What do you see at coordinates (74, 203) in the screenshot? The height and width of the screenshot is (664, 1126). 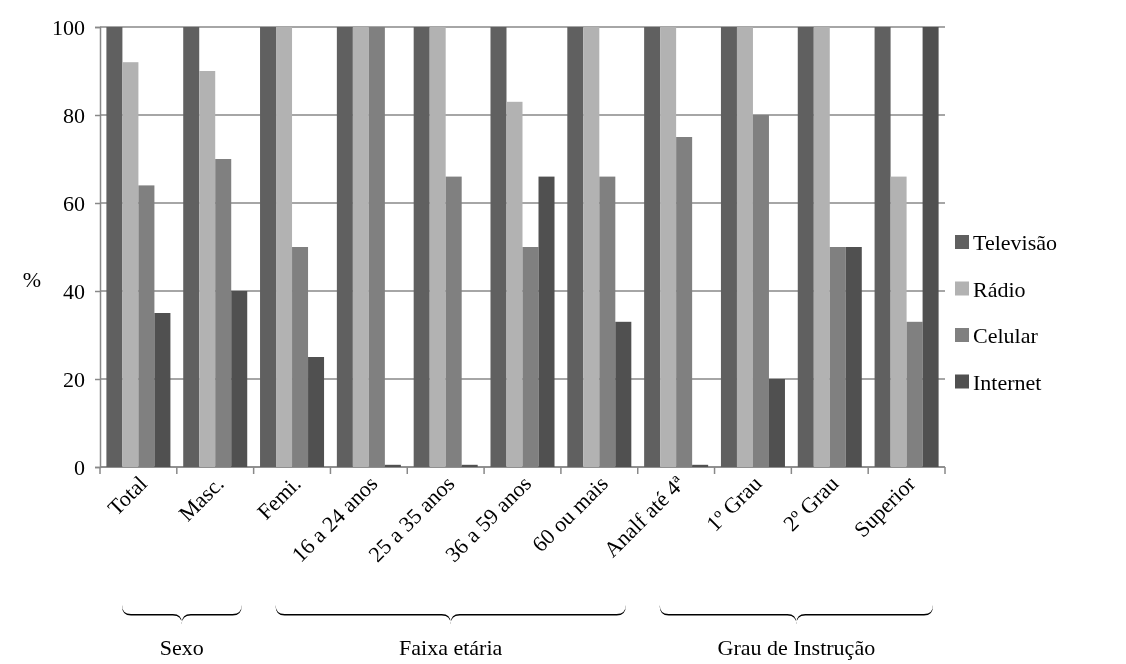 I see `y-tick-label: 60` at bounding box center [74, 203].